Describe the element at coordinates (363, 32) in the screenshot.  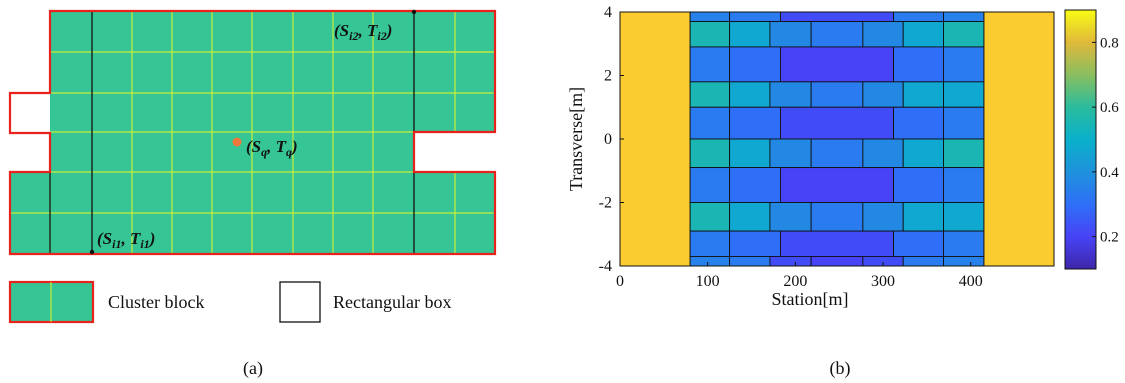
I see `label-s-i2-t-i2: (Si2, Ti2)` at that location.